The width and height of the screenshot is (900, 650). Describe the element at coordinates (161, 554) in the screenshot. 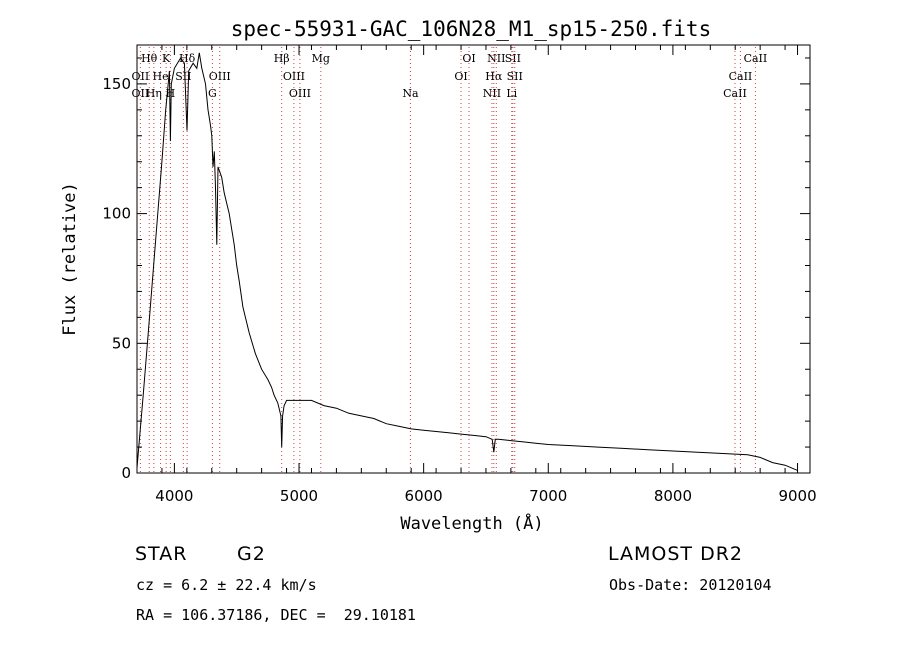

I see `object-class: STAR` at that location.